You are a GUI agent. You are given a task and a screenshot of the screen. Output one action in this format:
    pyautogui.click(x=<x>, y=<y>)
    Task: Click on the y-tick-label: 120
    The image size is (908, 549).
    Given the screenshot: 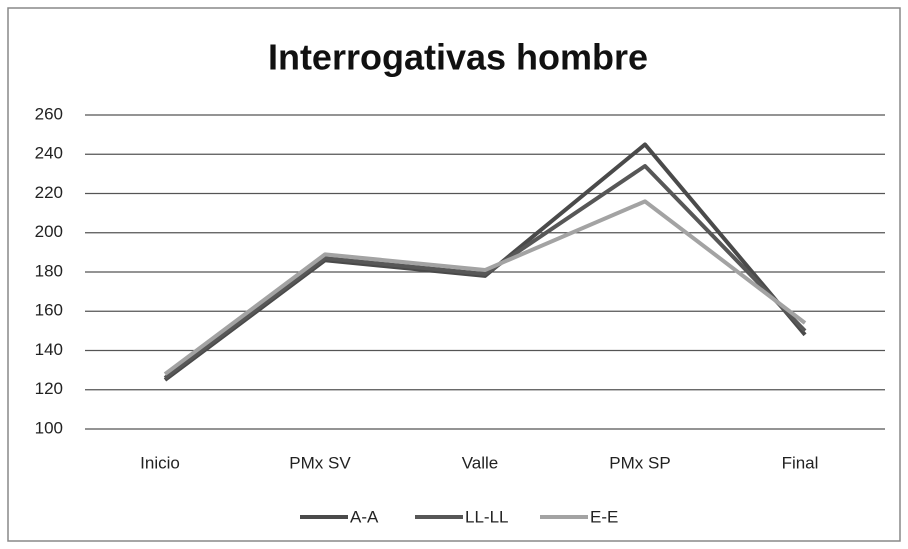 What is the action you would take?
    pyautogui.click(x=49, y=388)
    